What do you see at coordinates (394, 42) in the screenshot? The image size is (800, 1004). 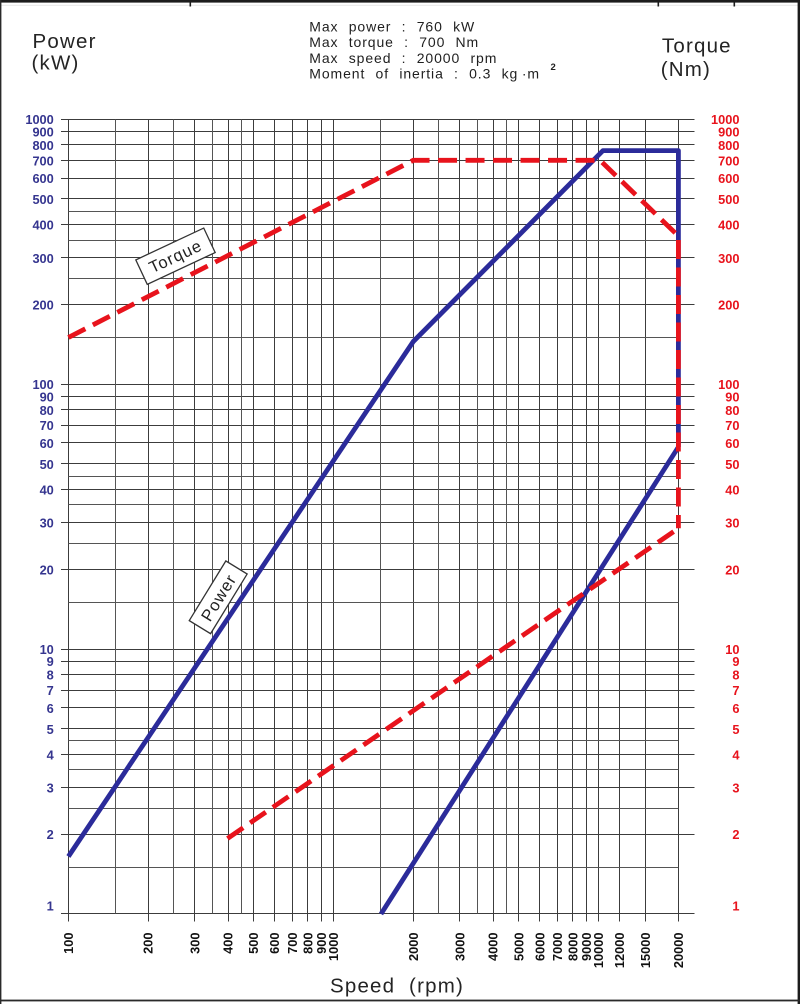 I see `svg-text: Max torque : 700 Nm` at bounding box center [394, 42].